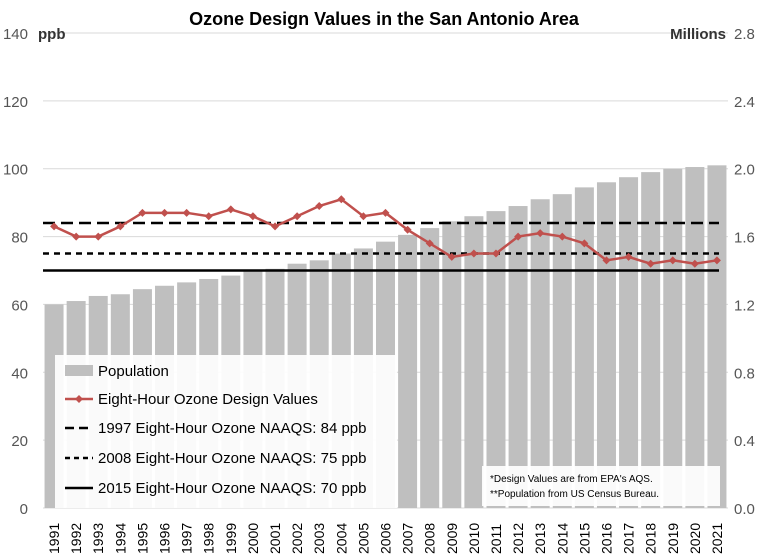  Describe the element at coordinates (319, 538) in the screenshot. I see `x-tick-2003: 2003` at that location.